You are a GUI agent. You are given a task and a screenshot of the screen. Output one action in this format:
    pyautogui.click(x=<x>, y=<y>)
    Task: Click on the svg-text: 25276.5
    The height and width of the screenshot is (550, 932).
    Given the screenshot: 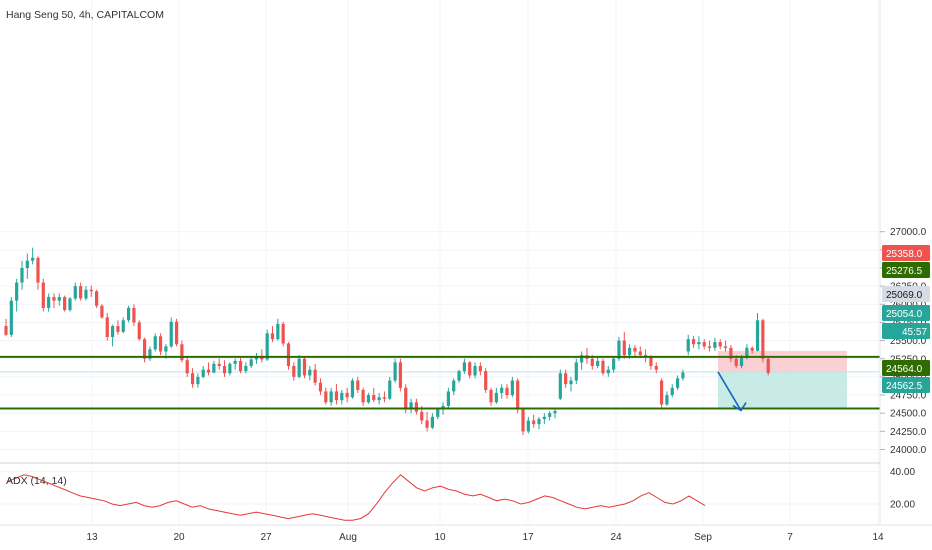 What is the action you would take?
    pyautogui.click(x=904, y=271)
    